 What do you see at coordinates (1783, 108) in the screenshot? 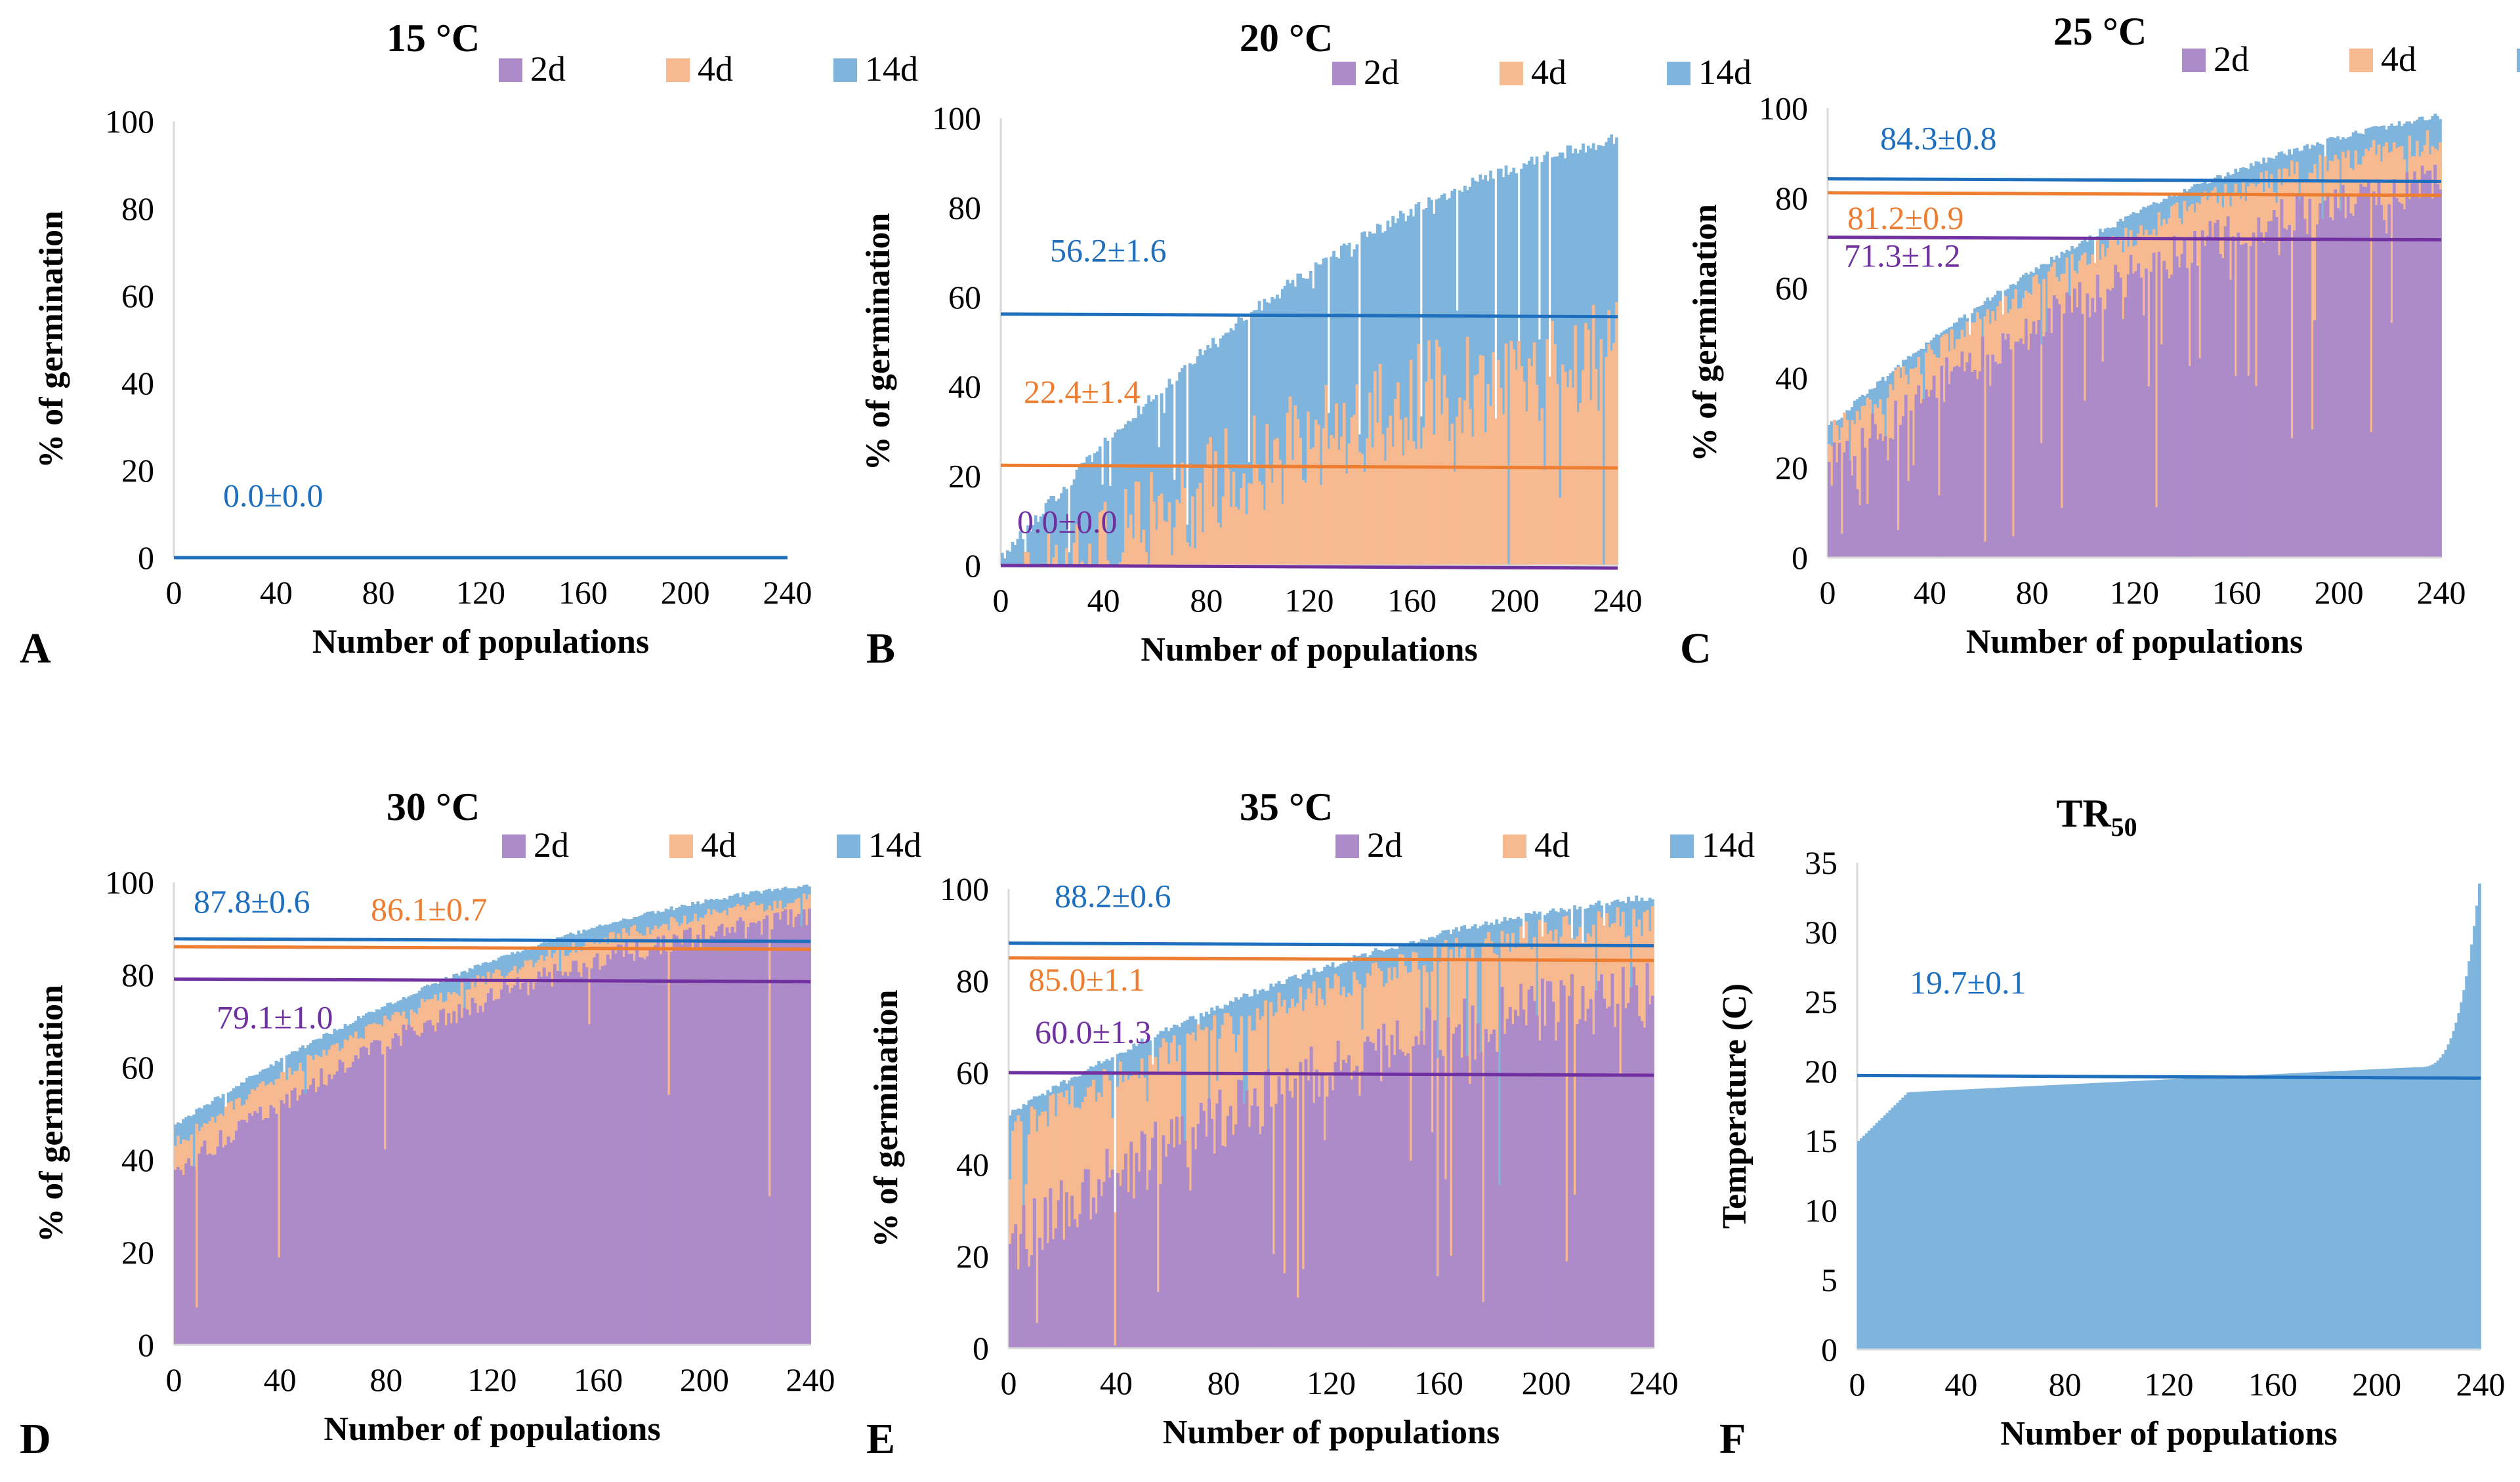
I see `y-tick-label: 100` at bounding box center [1783, 108].